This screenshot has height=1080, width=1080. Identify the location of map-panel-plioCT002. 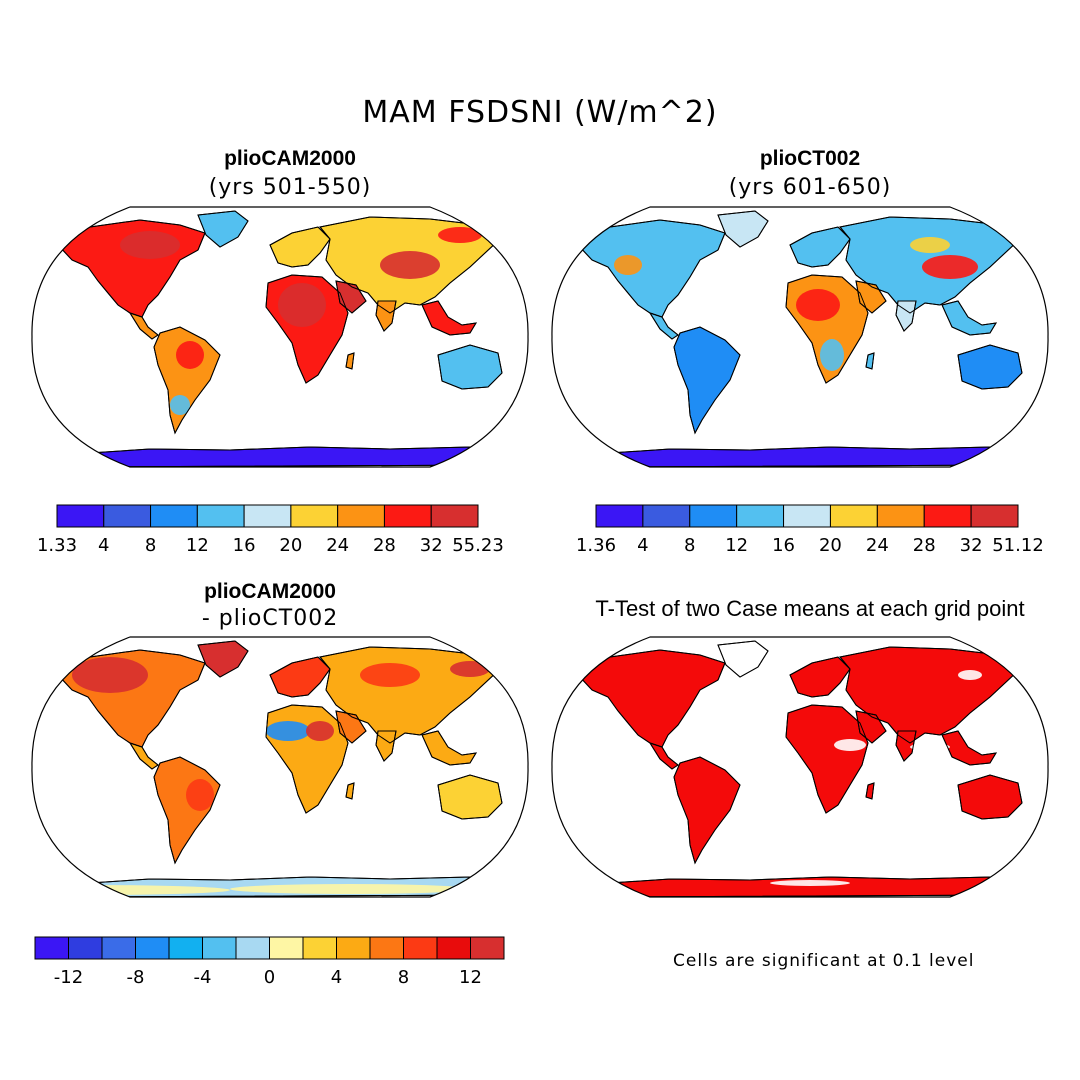
(800, 337).